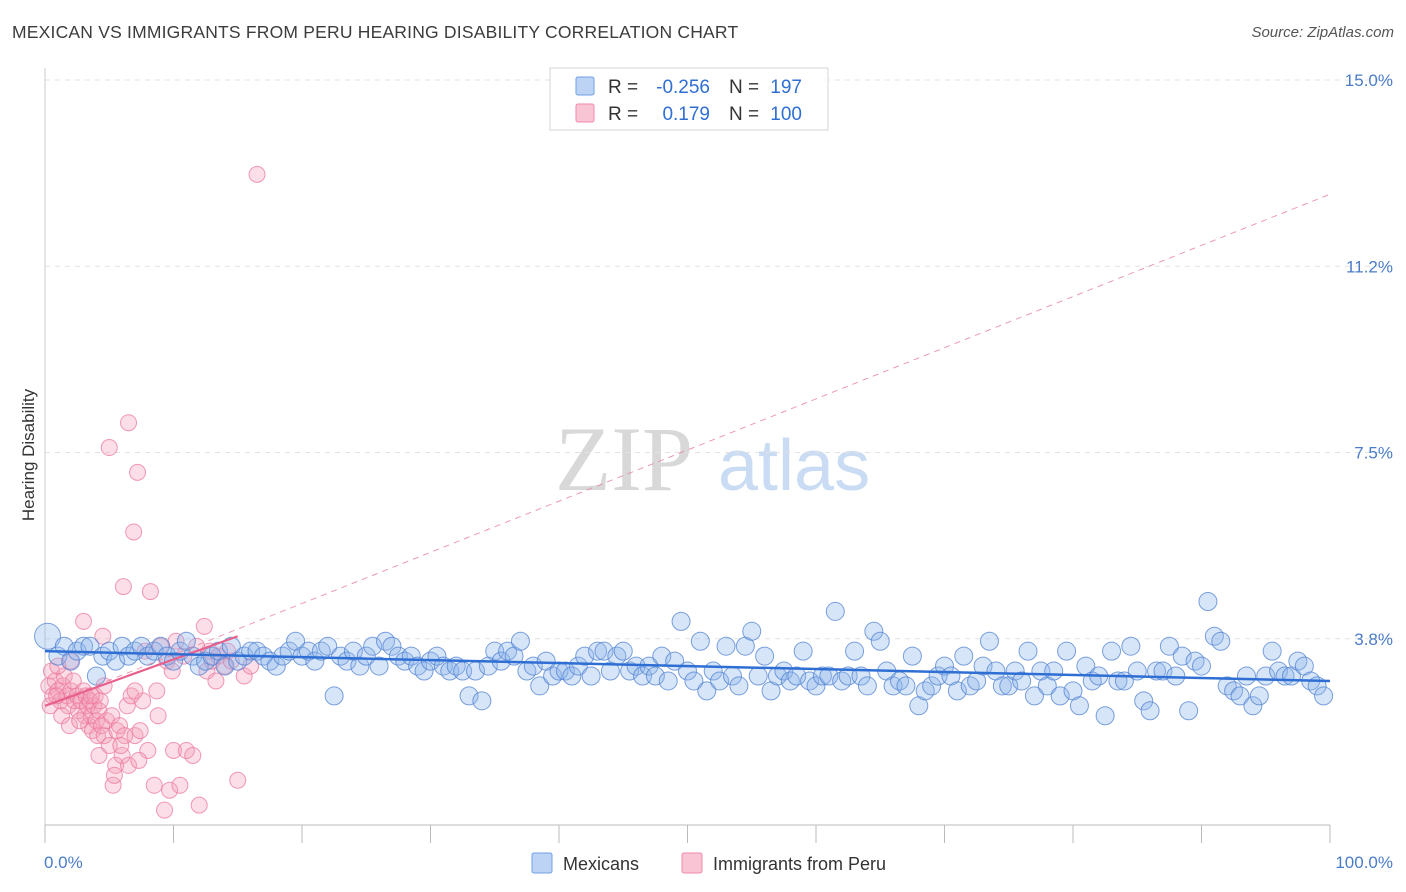 The image size is (1406, 892). Describe the element at coordinates (712, 459) in the screenshot. I see `watermark: ZIP atlas` at that location.